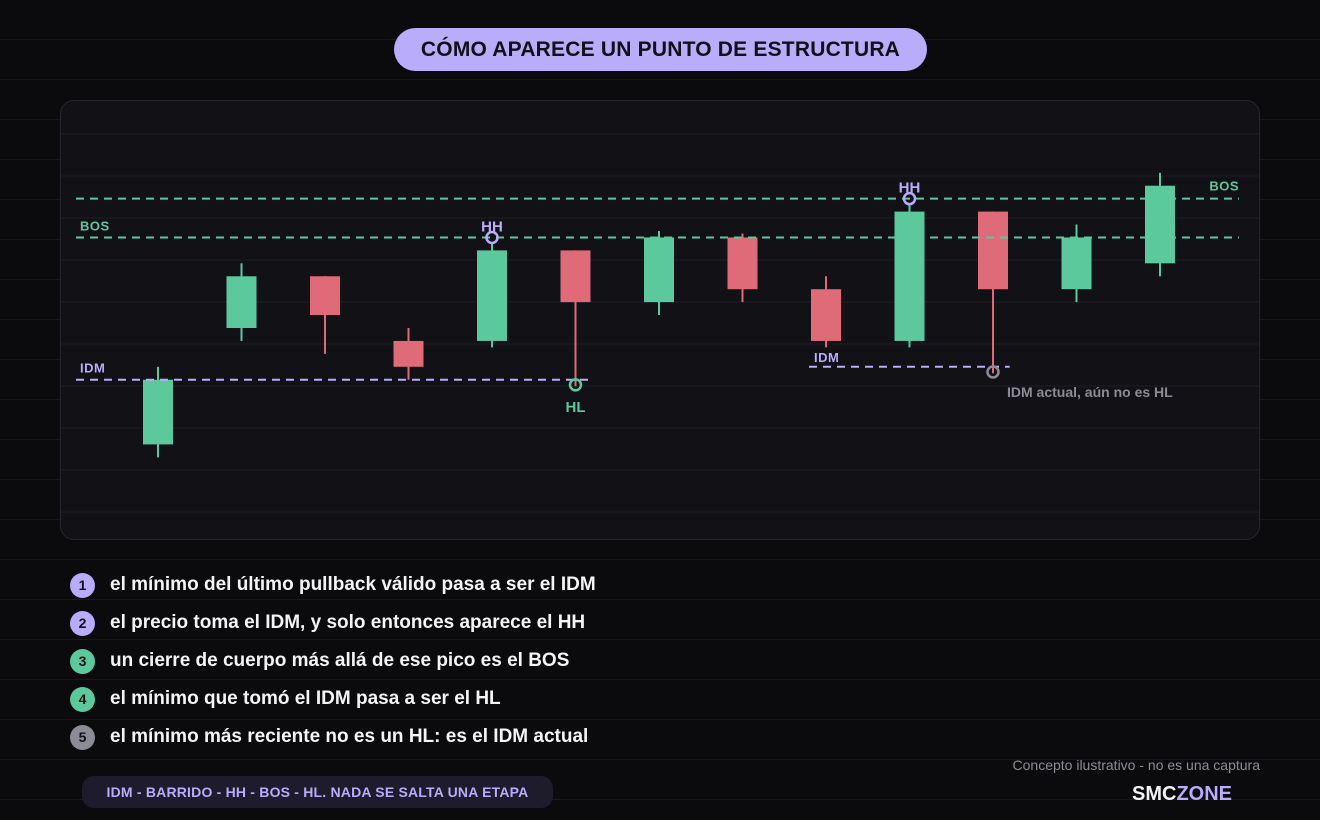  I want to click on brand-part-1: SMC, so click(1154, 794).